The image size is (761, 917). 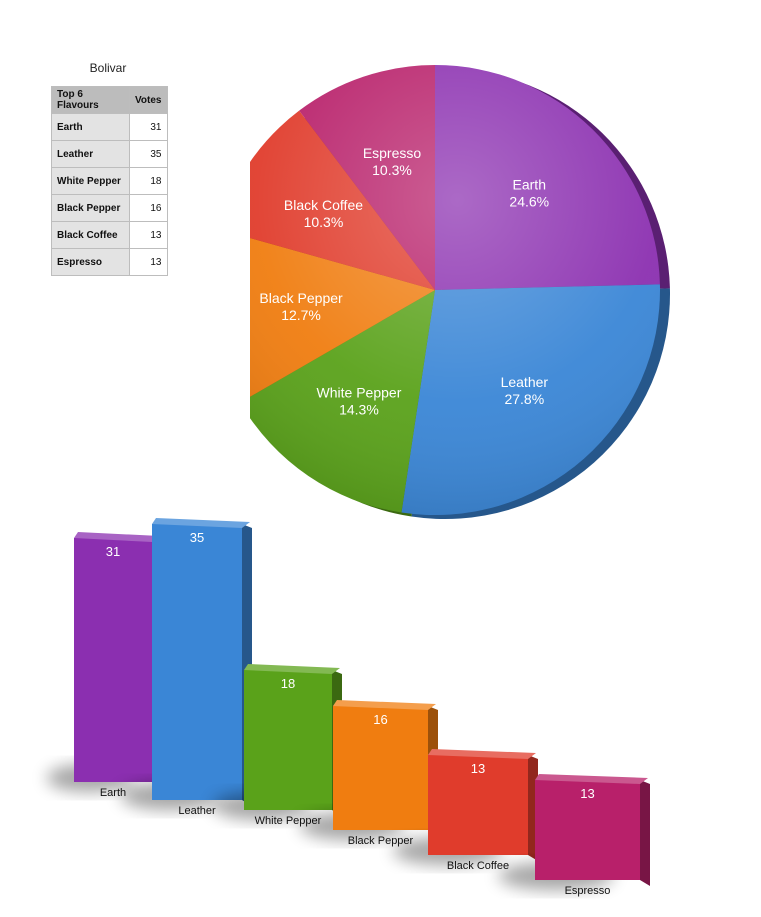 What do you see at coordinates (359, 393) in the screenshot?
I see `pie-slice-name-label: White Pepper` at bounding box center [359, 393].